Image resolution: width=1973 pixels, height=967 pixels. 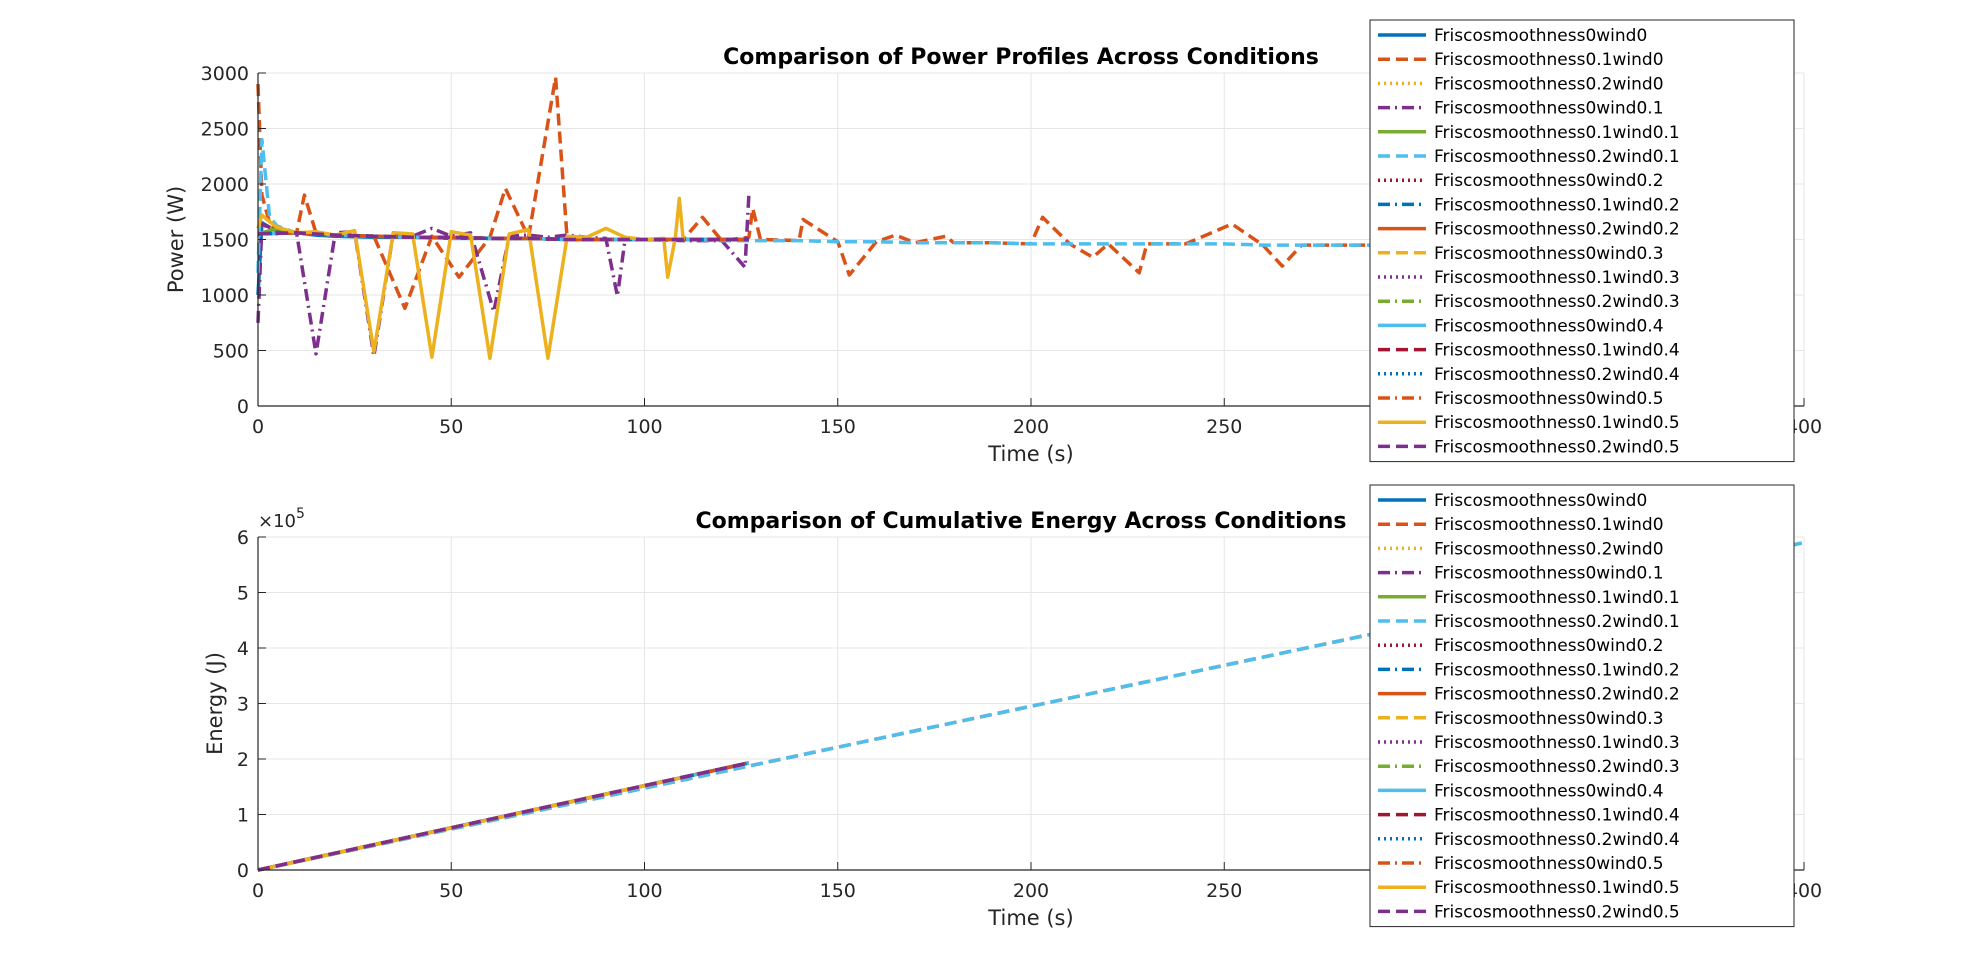 I want to click on energy-y-exponent: ×10⁵, so click(x=281, y=519).